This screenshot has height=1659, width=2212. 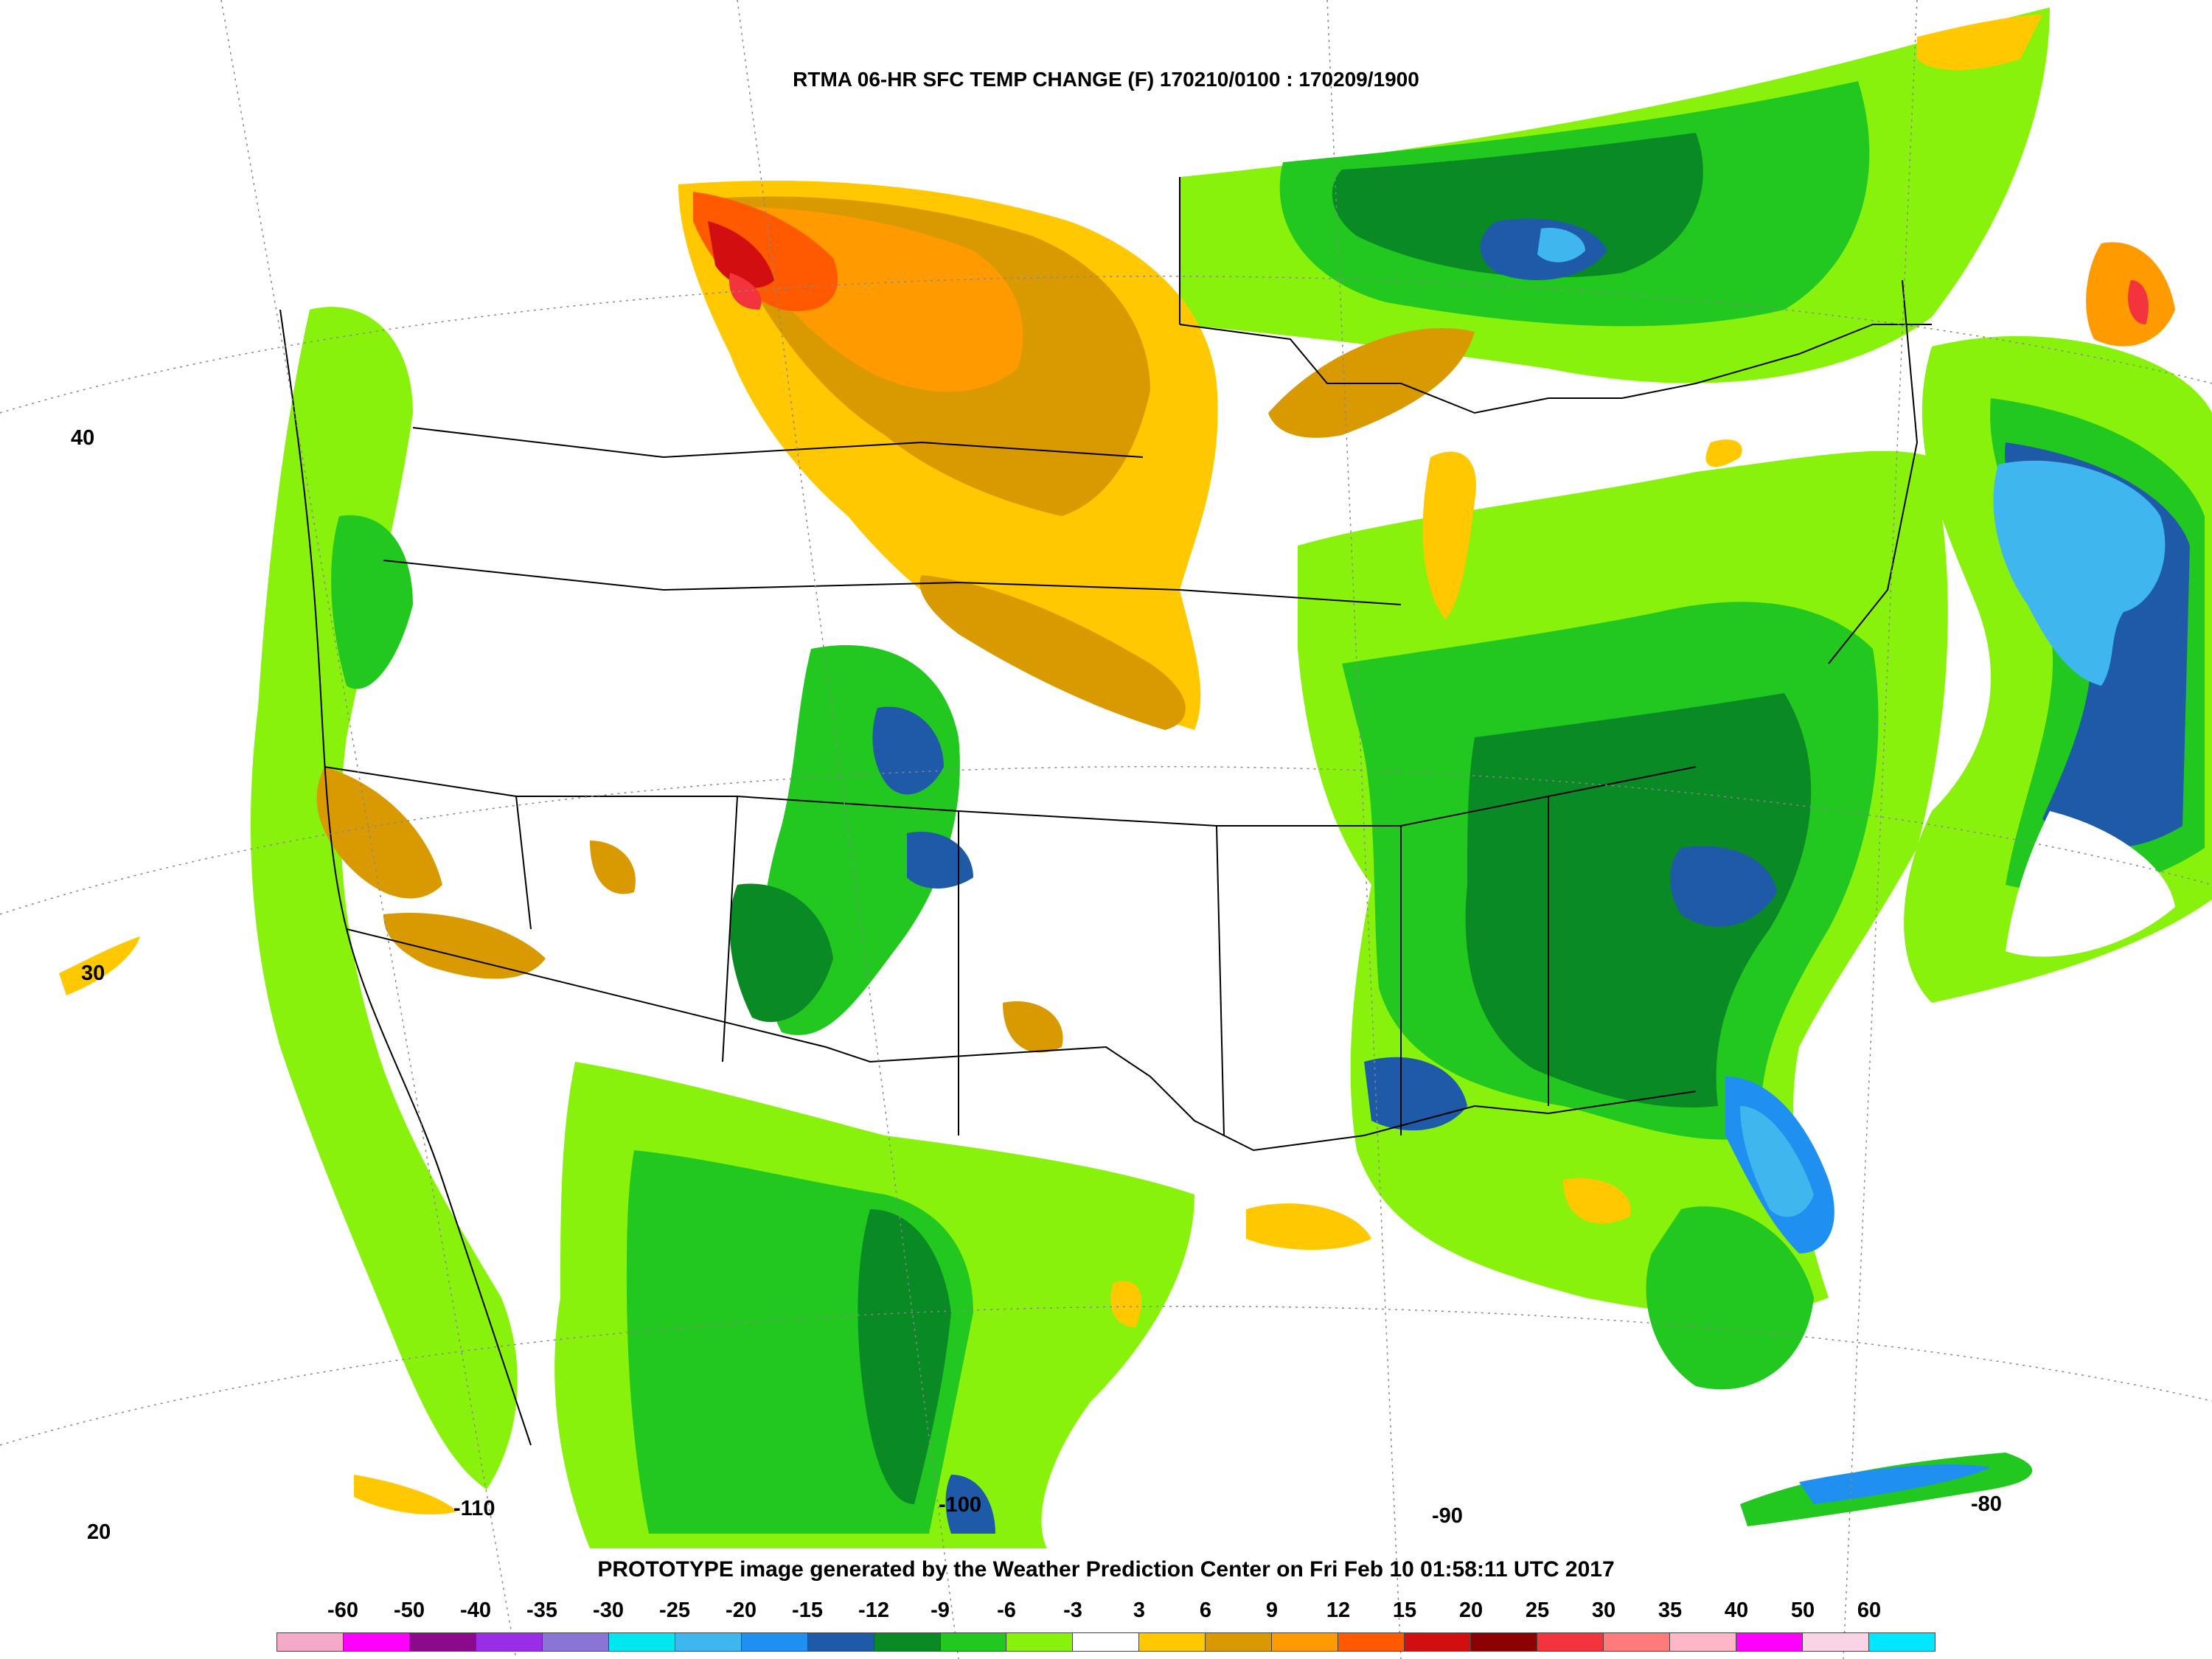 What do you see at coordinates (1338, 1610) in the screenshot?
I see `legend-label: 12` at bounding box center [1338, 1610].